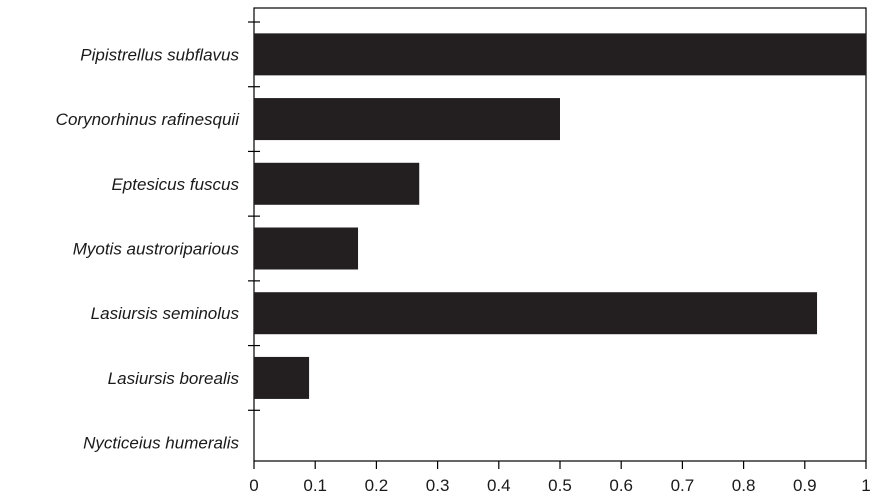 Image resolution: width=875 pixels, height=499 pixels. What do you see at coordinates (744, 485) in the screenshot?
I see `x-tick-label: 0.8` at bounding box center [744, 485].